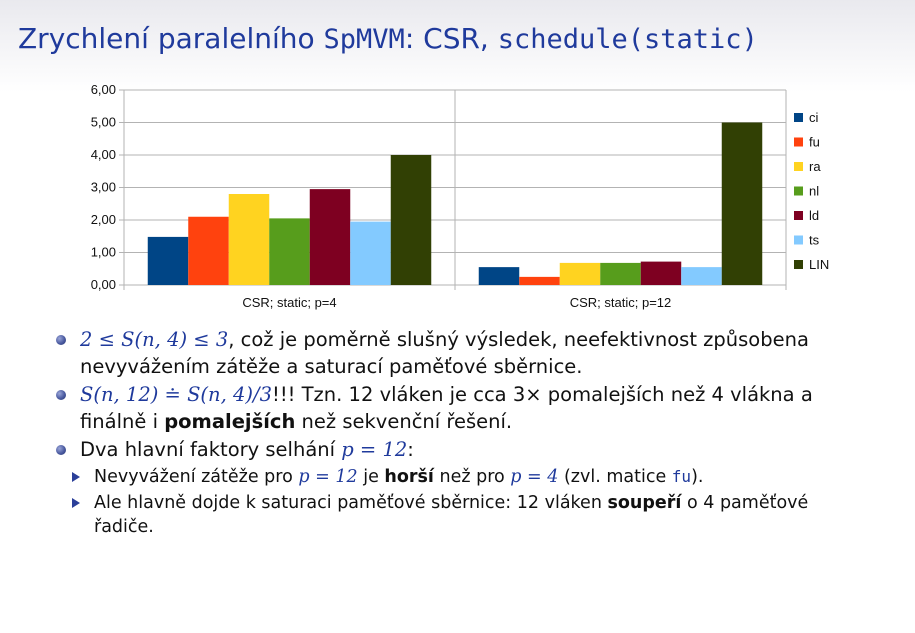 This screenshot has height=633, width=915. Describe the element at coordinates (364, 39) in the screenshot. I see `title-code-spmvm: SpMVM` at that location.